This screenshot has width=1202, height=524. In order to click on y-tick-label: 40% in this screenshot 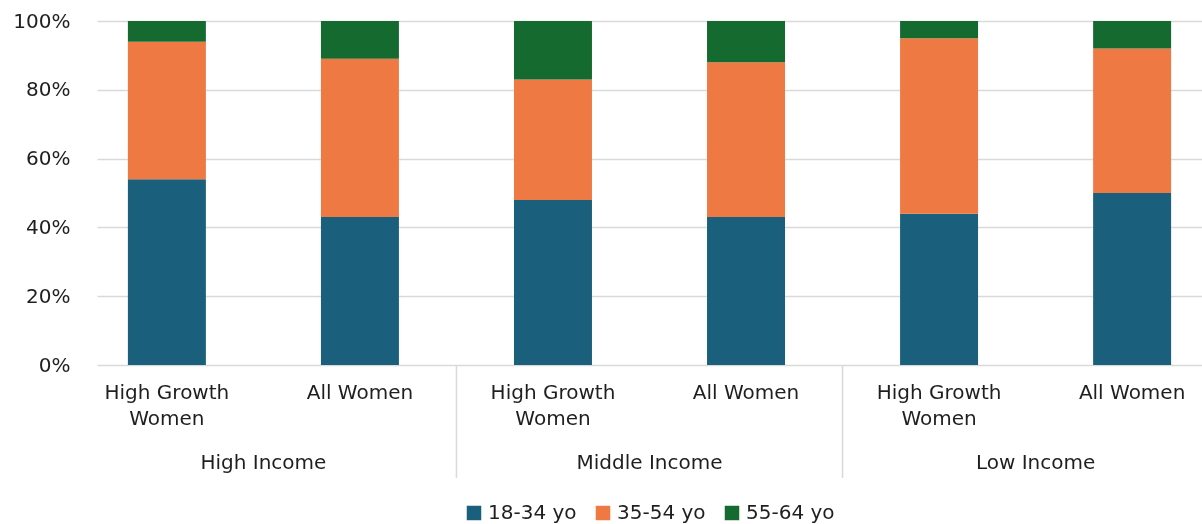, I will do `click(48, 226)`.